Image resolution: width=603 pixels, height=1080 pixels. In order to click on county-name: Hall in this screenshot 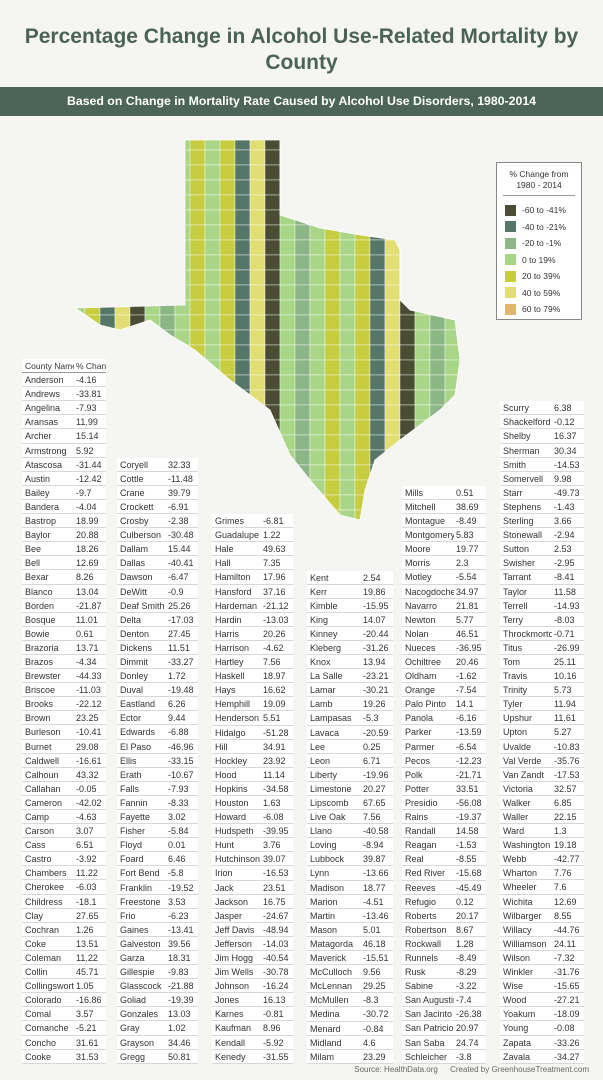, I will do `click(223, 563)`.